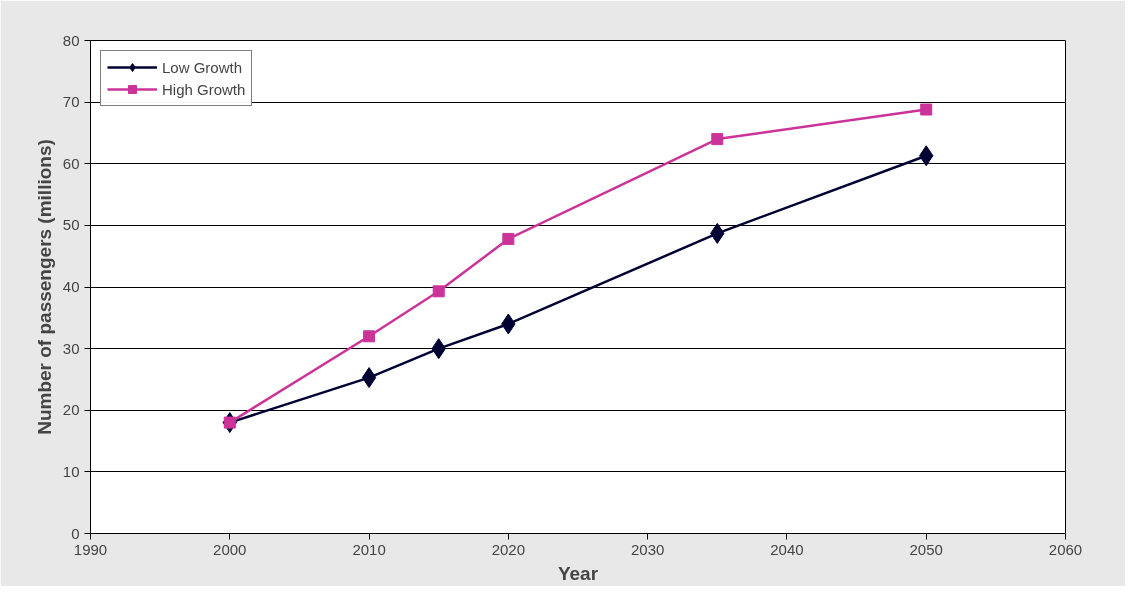 This screenshot has width=1135, height=596. What do you see at coordinates (926, 549) in the screenshot?
I see `x-tick-label: 2050` at bounding box center [926, 549].